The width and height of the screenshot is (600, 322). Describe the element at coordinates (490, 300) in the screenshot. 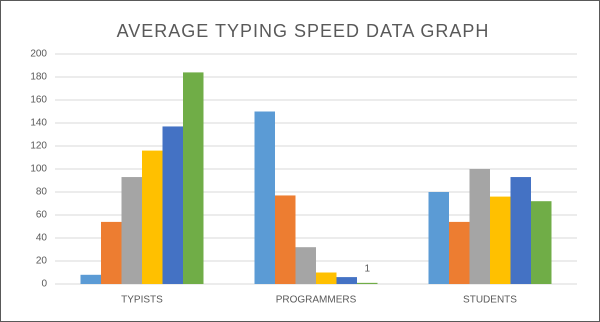

I see `x-tick-label: STUDENTS` at that location.